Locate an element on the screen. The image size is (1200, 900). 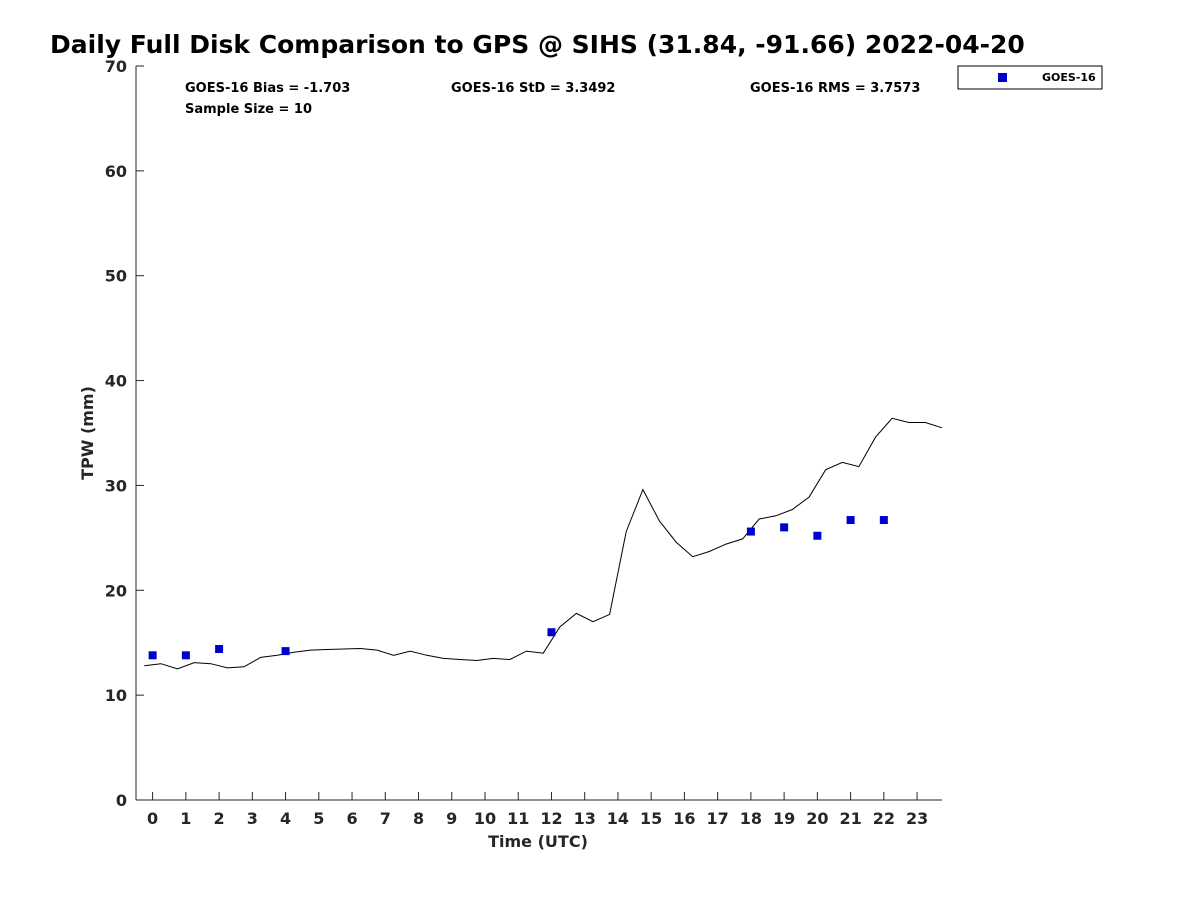
y-tick-label: 20 is located at coordinates (116, 590).